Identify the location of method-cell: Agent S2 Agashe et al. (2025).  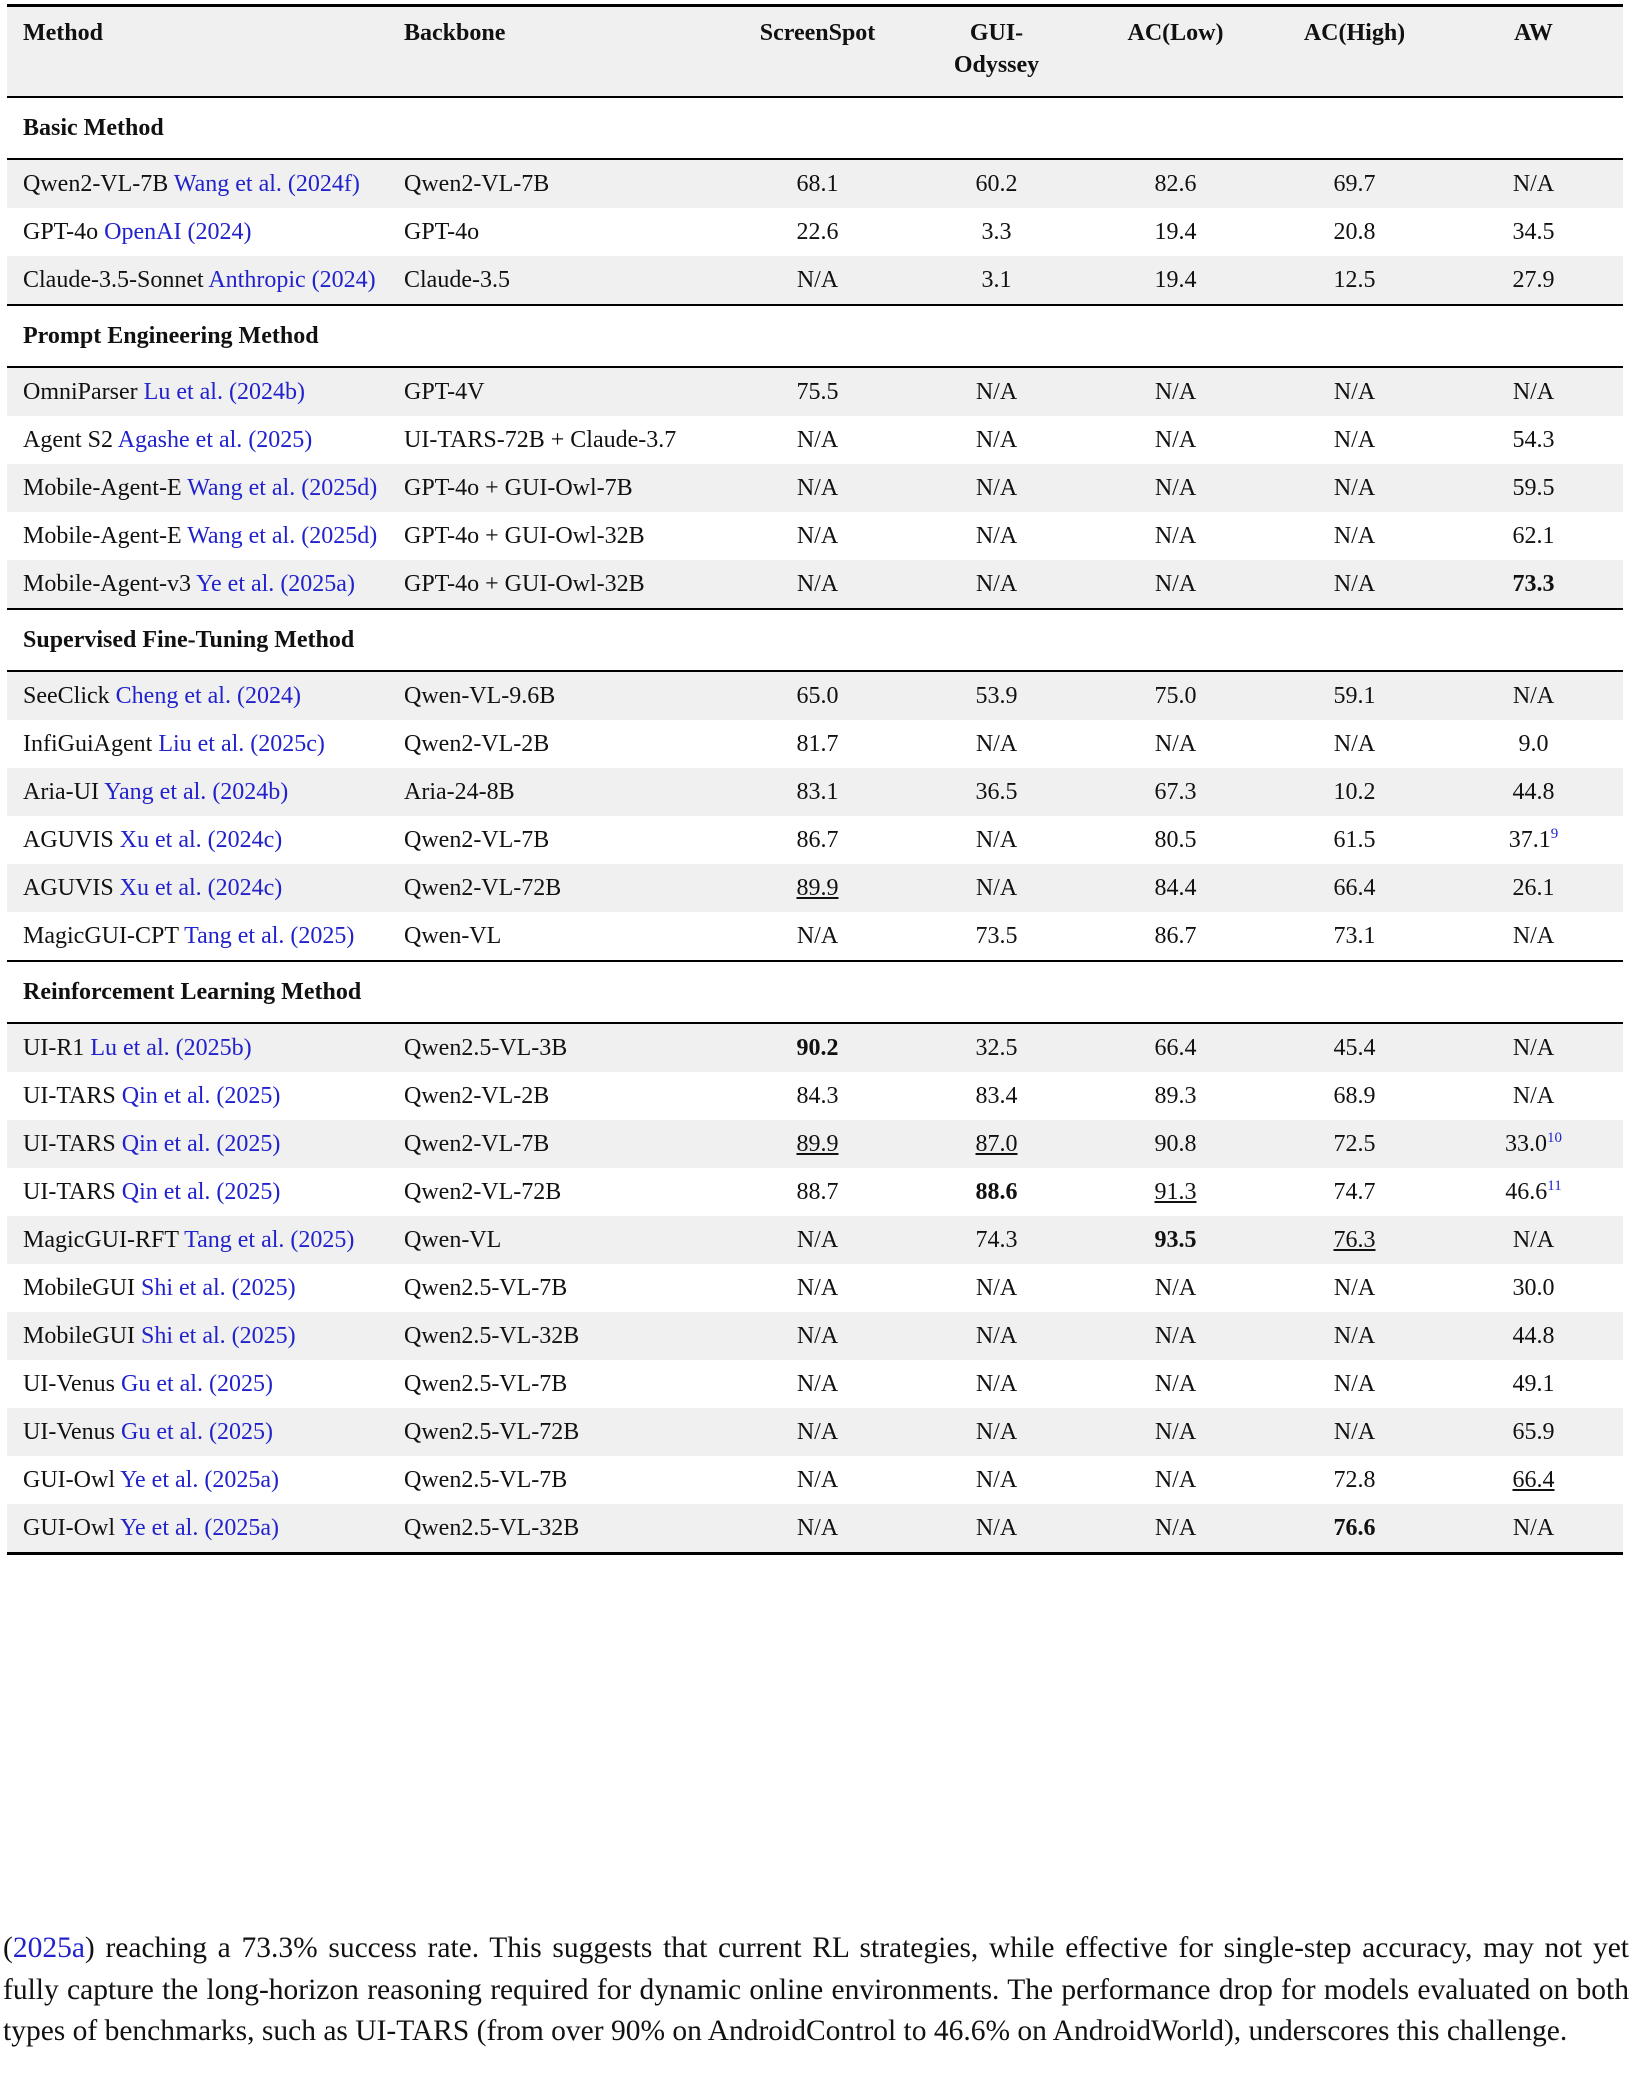
(197, 440).